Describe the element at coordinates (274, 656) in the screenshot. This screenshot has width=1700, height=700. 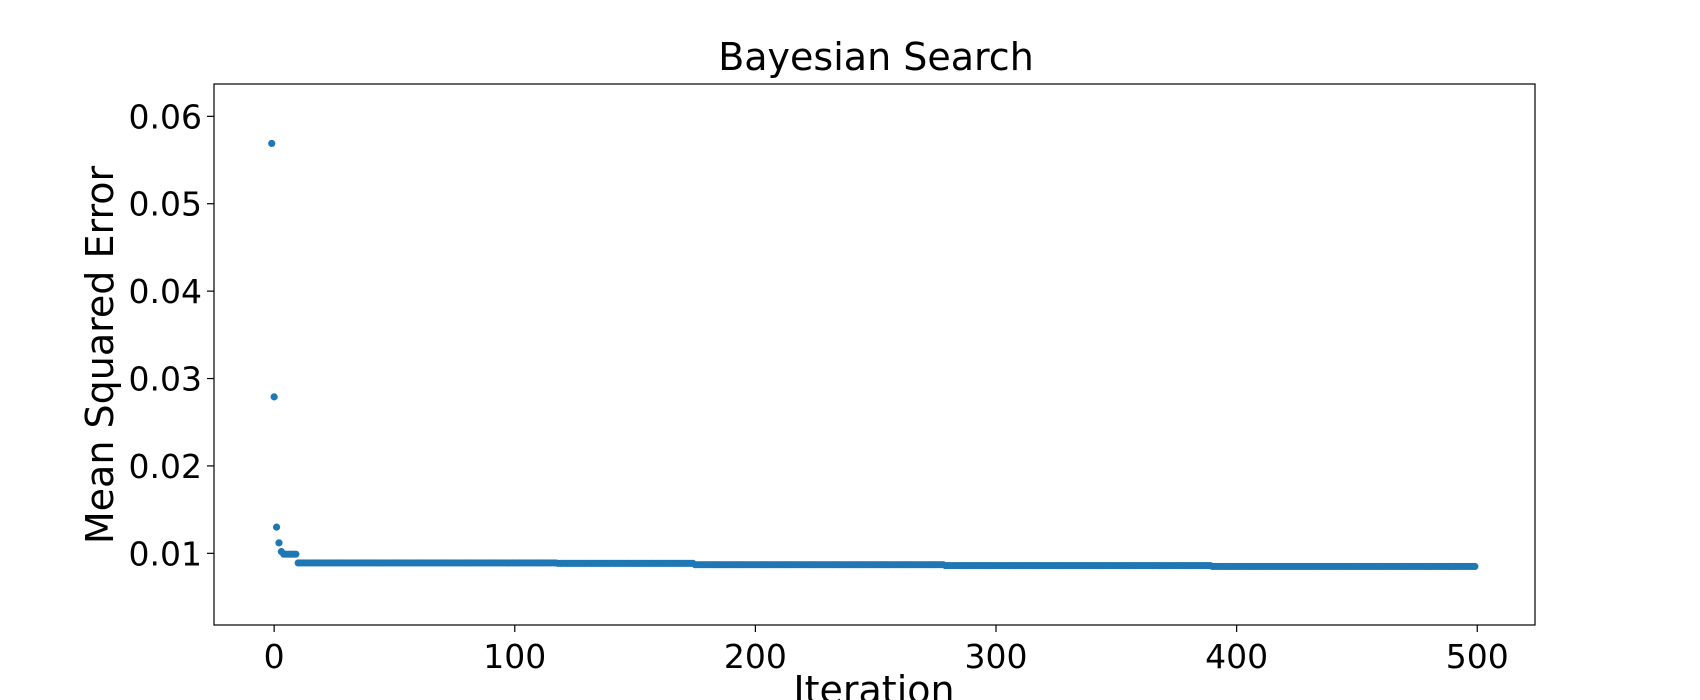
I see `x-tick-label: 0` at that location.